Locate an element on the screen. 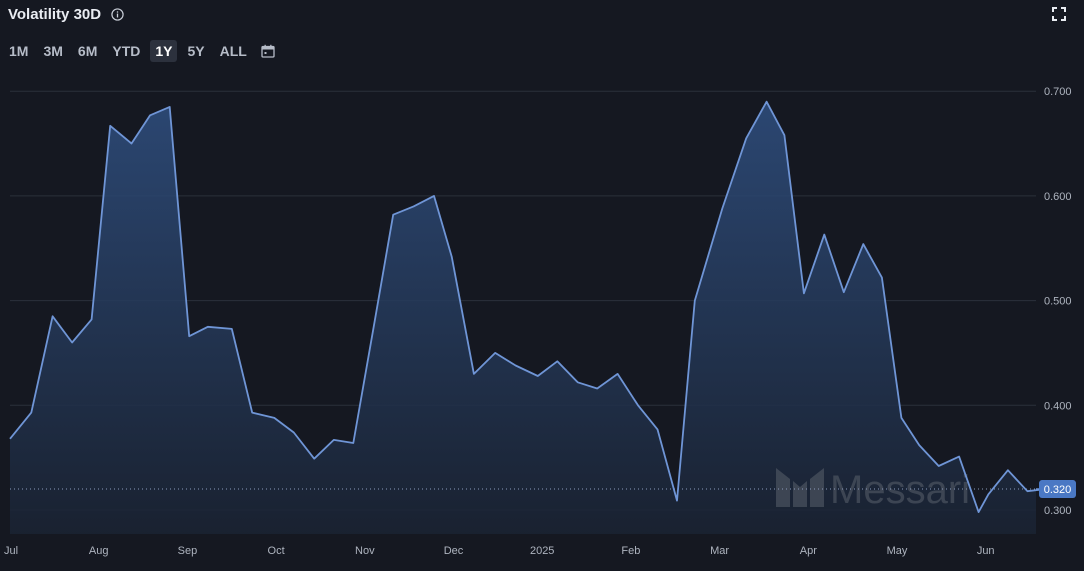 The width and height of the screenshot is (1084, 571). x-tick-label: Aug is located at coordinates (99, 551).